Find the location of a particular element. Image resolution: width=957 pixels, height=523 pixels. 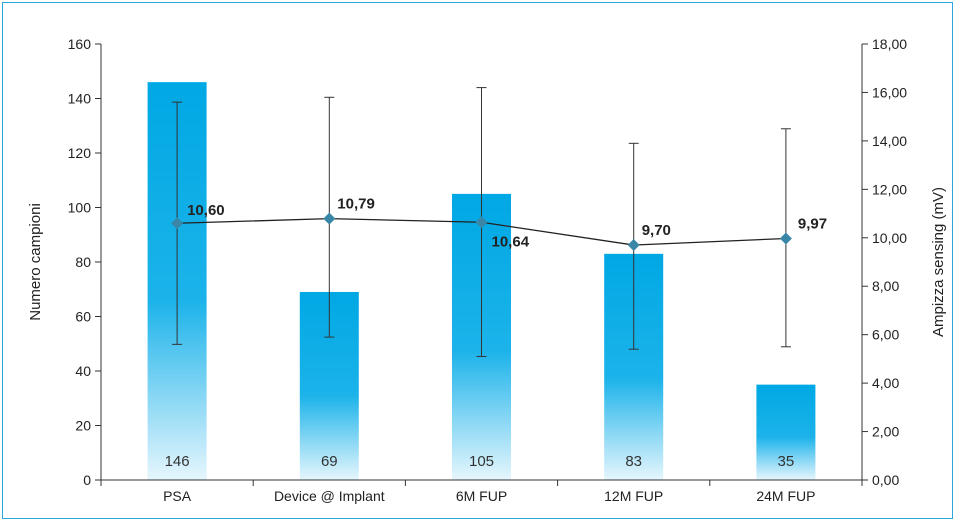

y2-tick-label: 10,00 is located at coordinates (889, 238).